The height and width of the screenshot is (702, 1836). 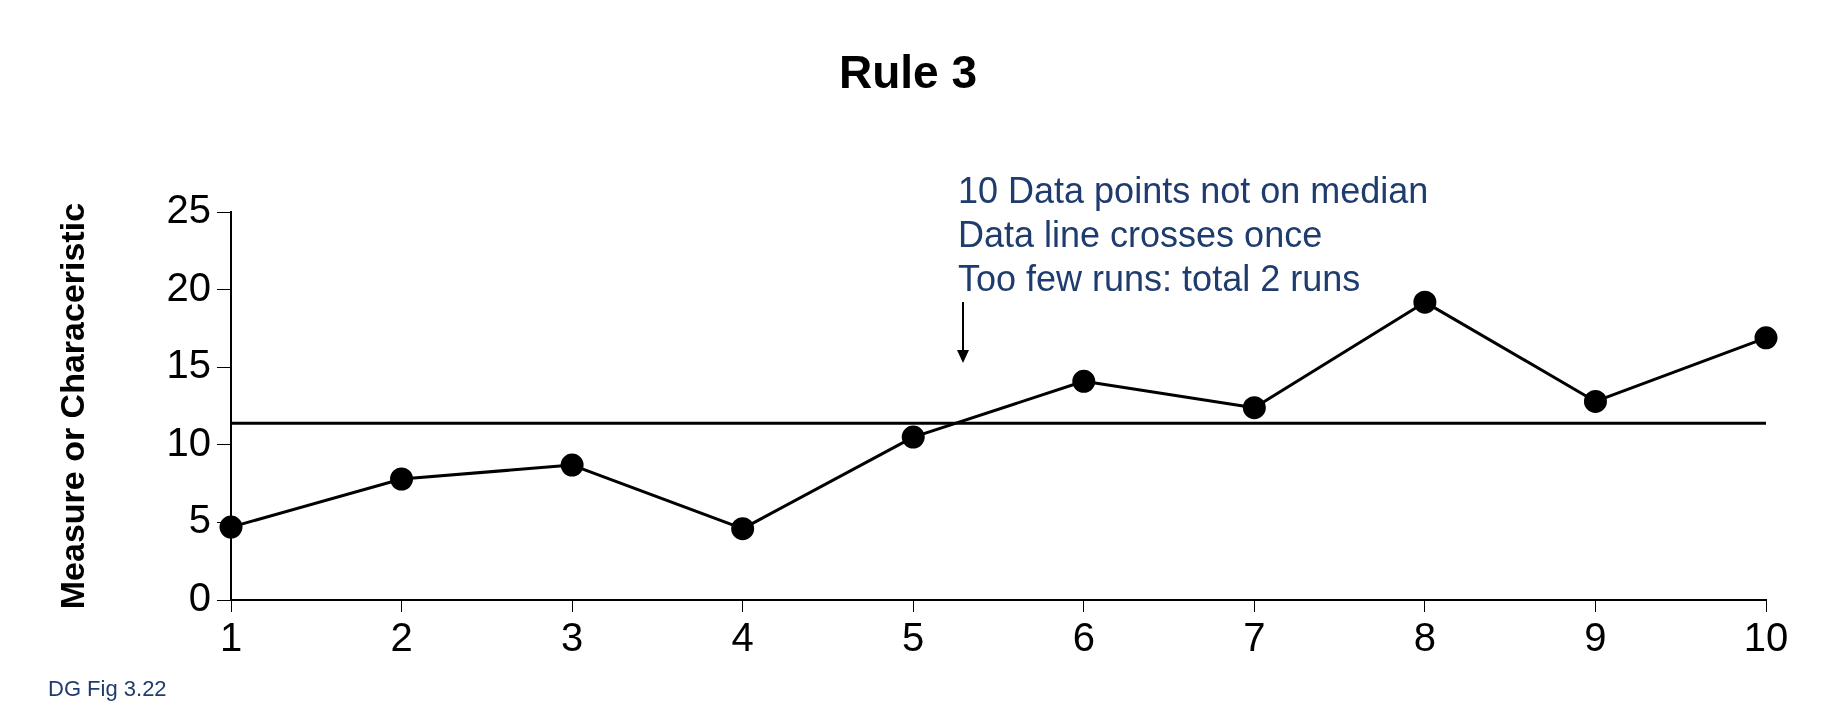 I want to click on x-tick-label: 4, so click(x=742, y=637).